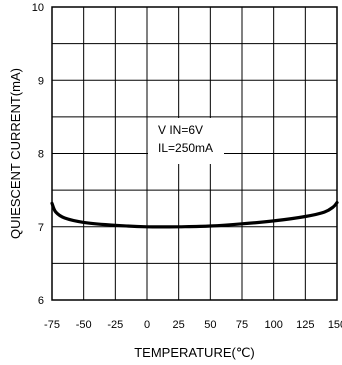 The width and height of the screenshot is (342, 365). Describe the element at coordinates (210, 325) in the screenshot. I see `x-tick-label: 50` at that location.